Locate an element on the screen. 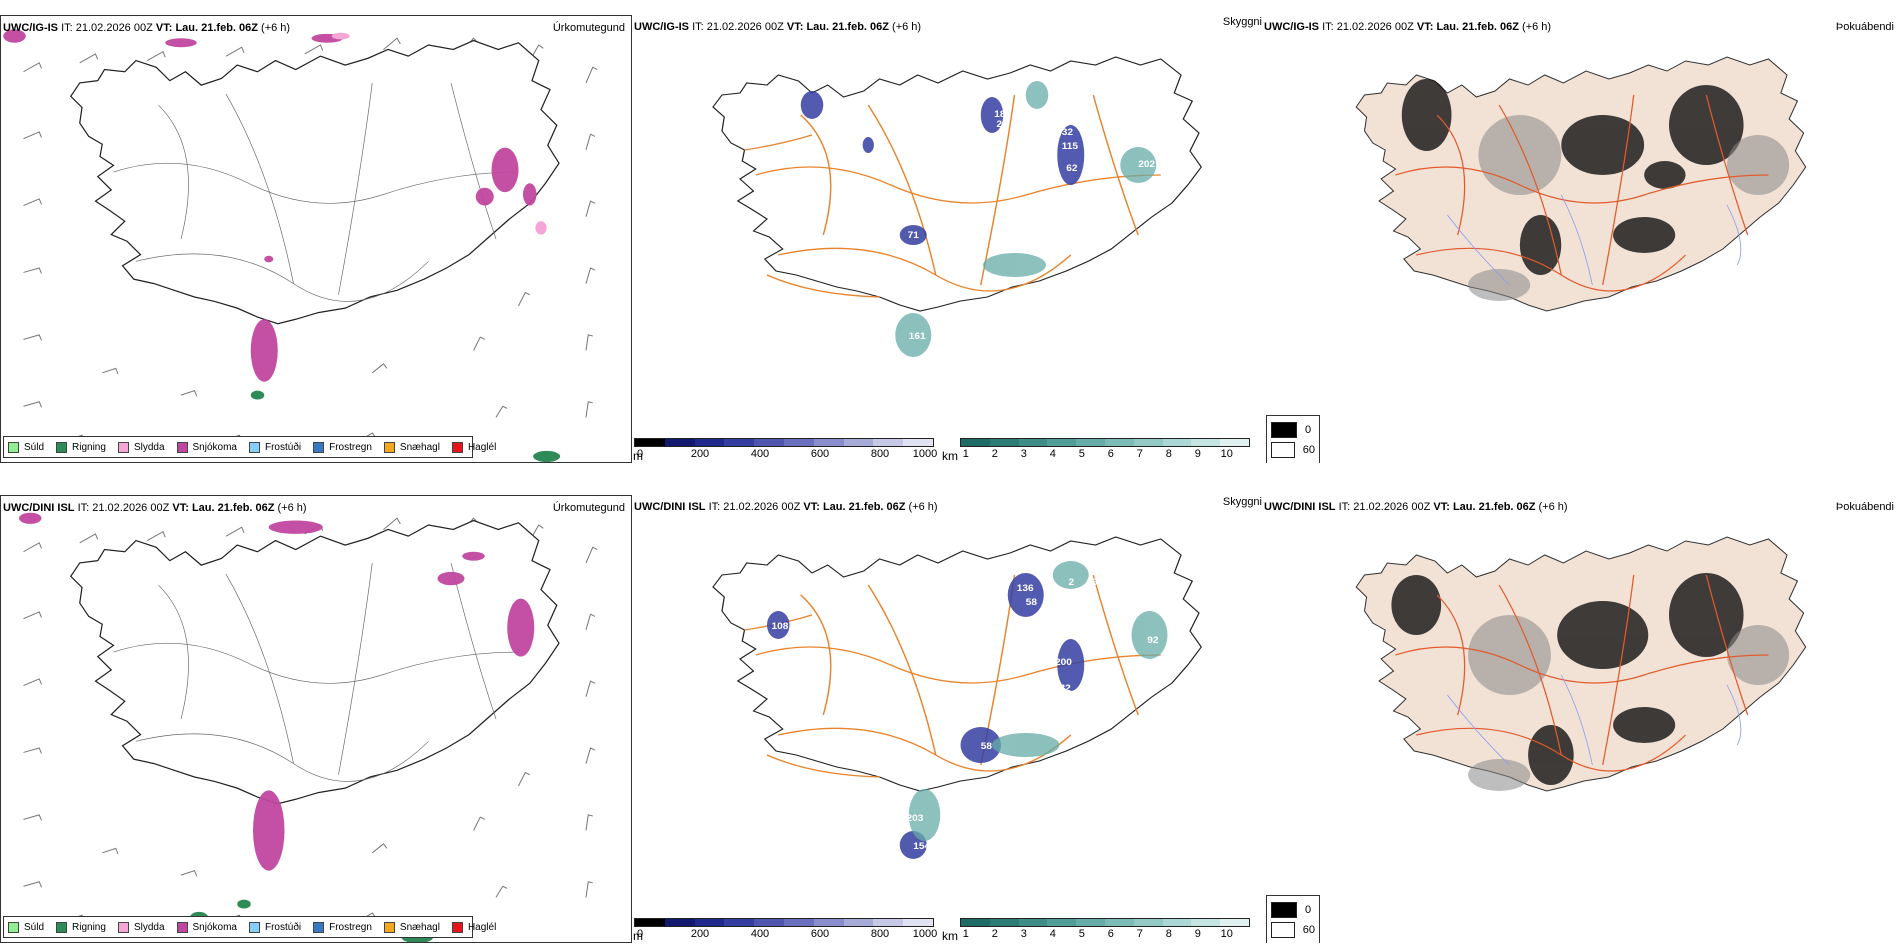 This screenshot has height=950, width=1900. svg-text: 62 is located at coordinates (1071, 168).